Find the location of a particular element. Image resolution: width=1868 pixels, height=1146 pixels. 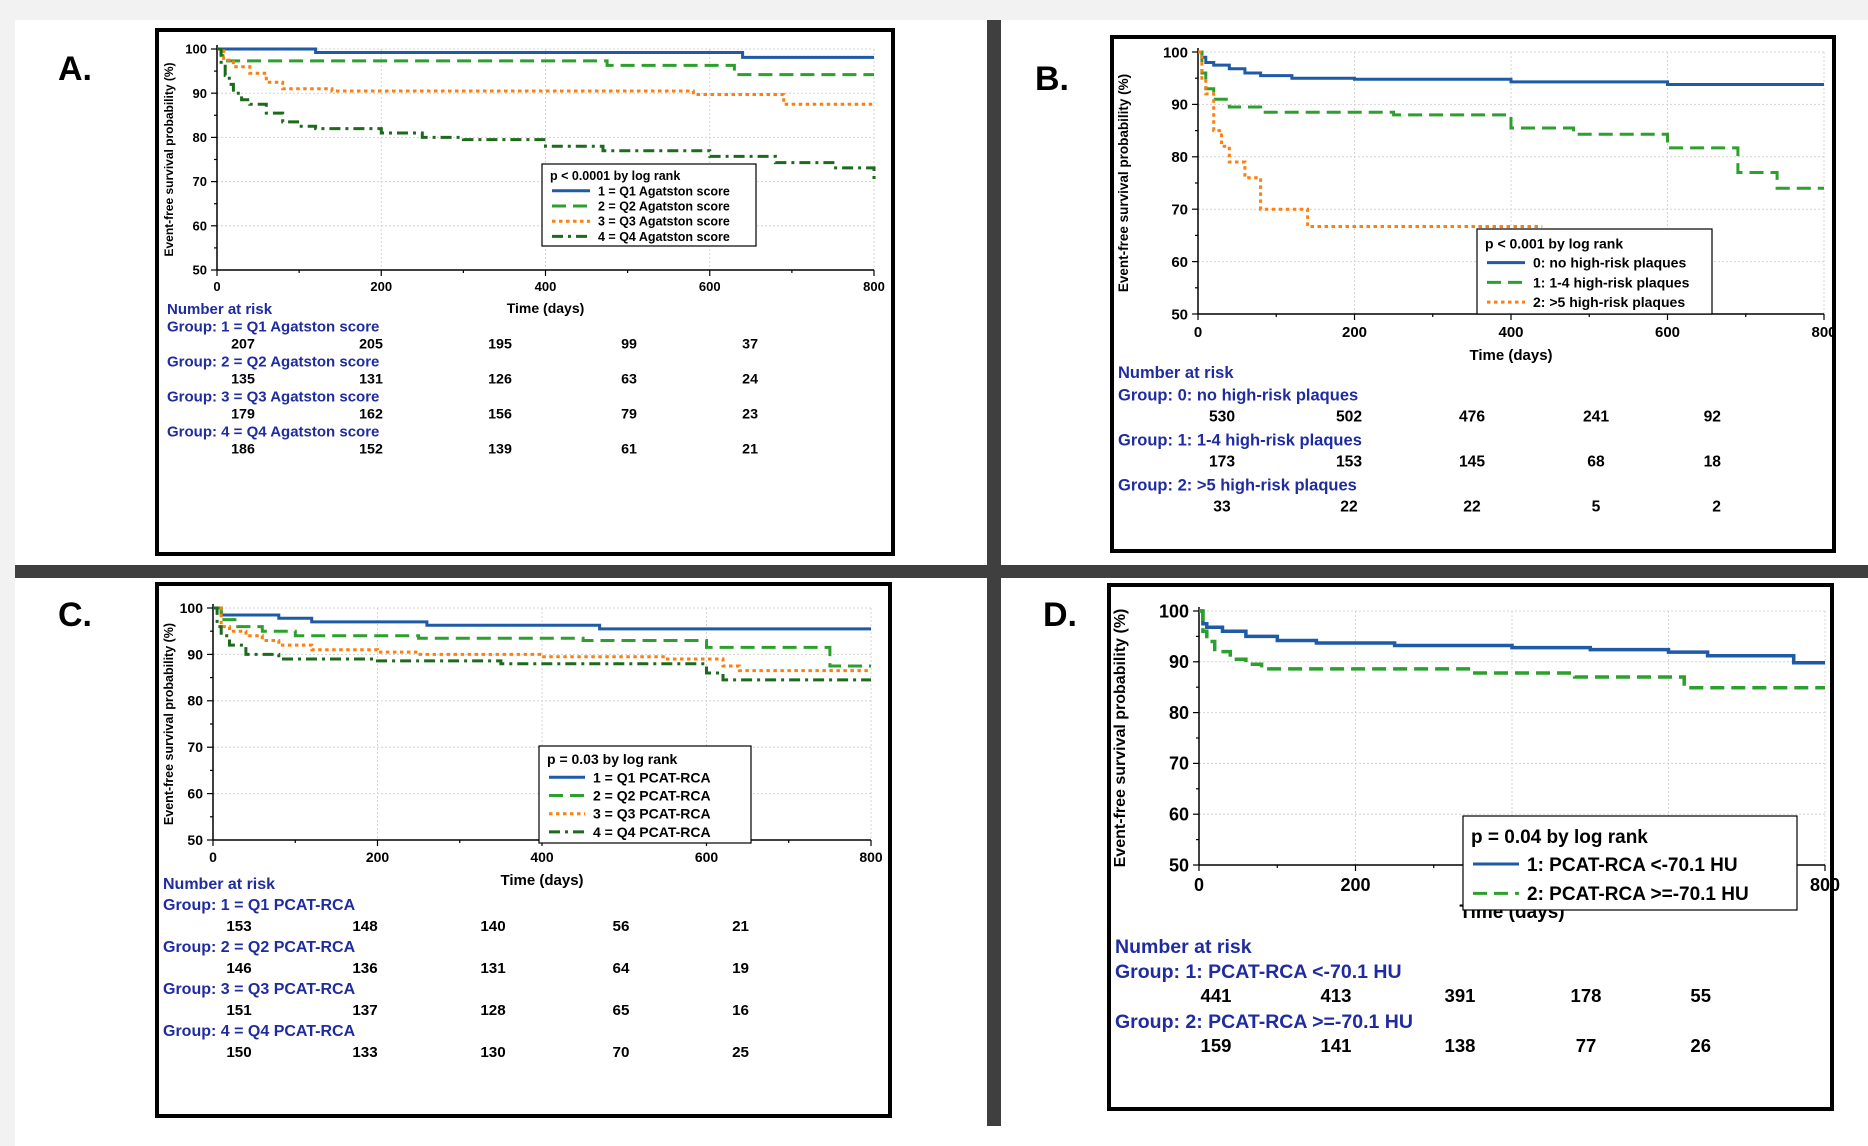

risk-count: 79 is located at coordinates (629, 415).